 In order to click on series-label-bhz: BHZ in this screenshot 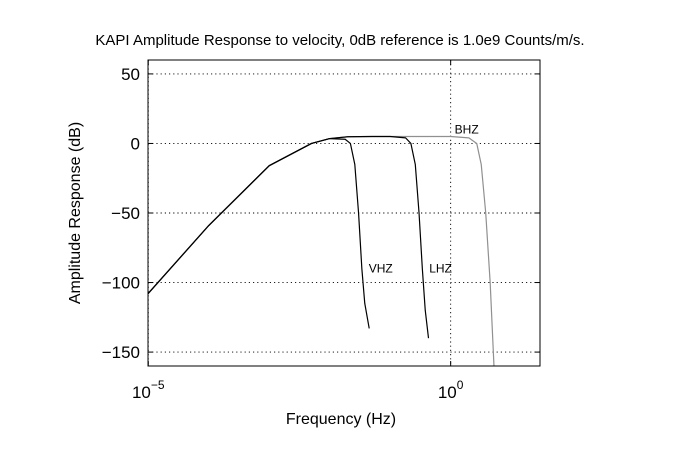, I will do `click(467, 130)`.